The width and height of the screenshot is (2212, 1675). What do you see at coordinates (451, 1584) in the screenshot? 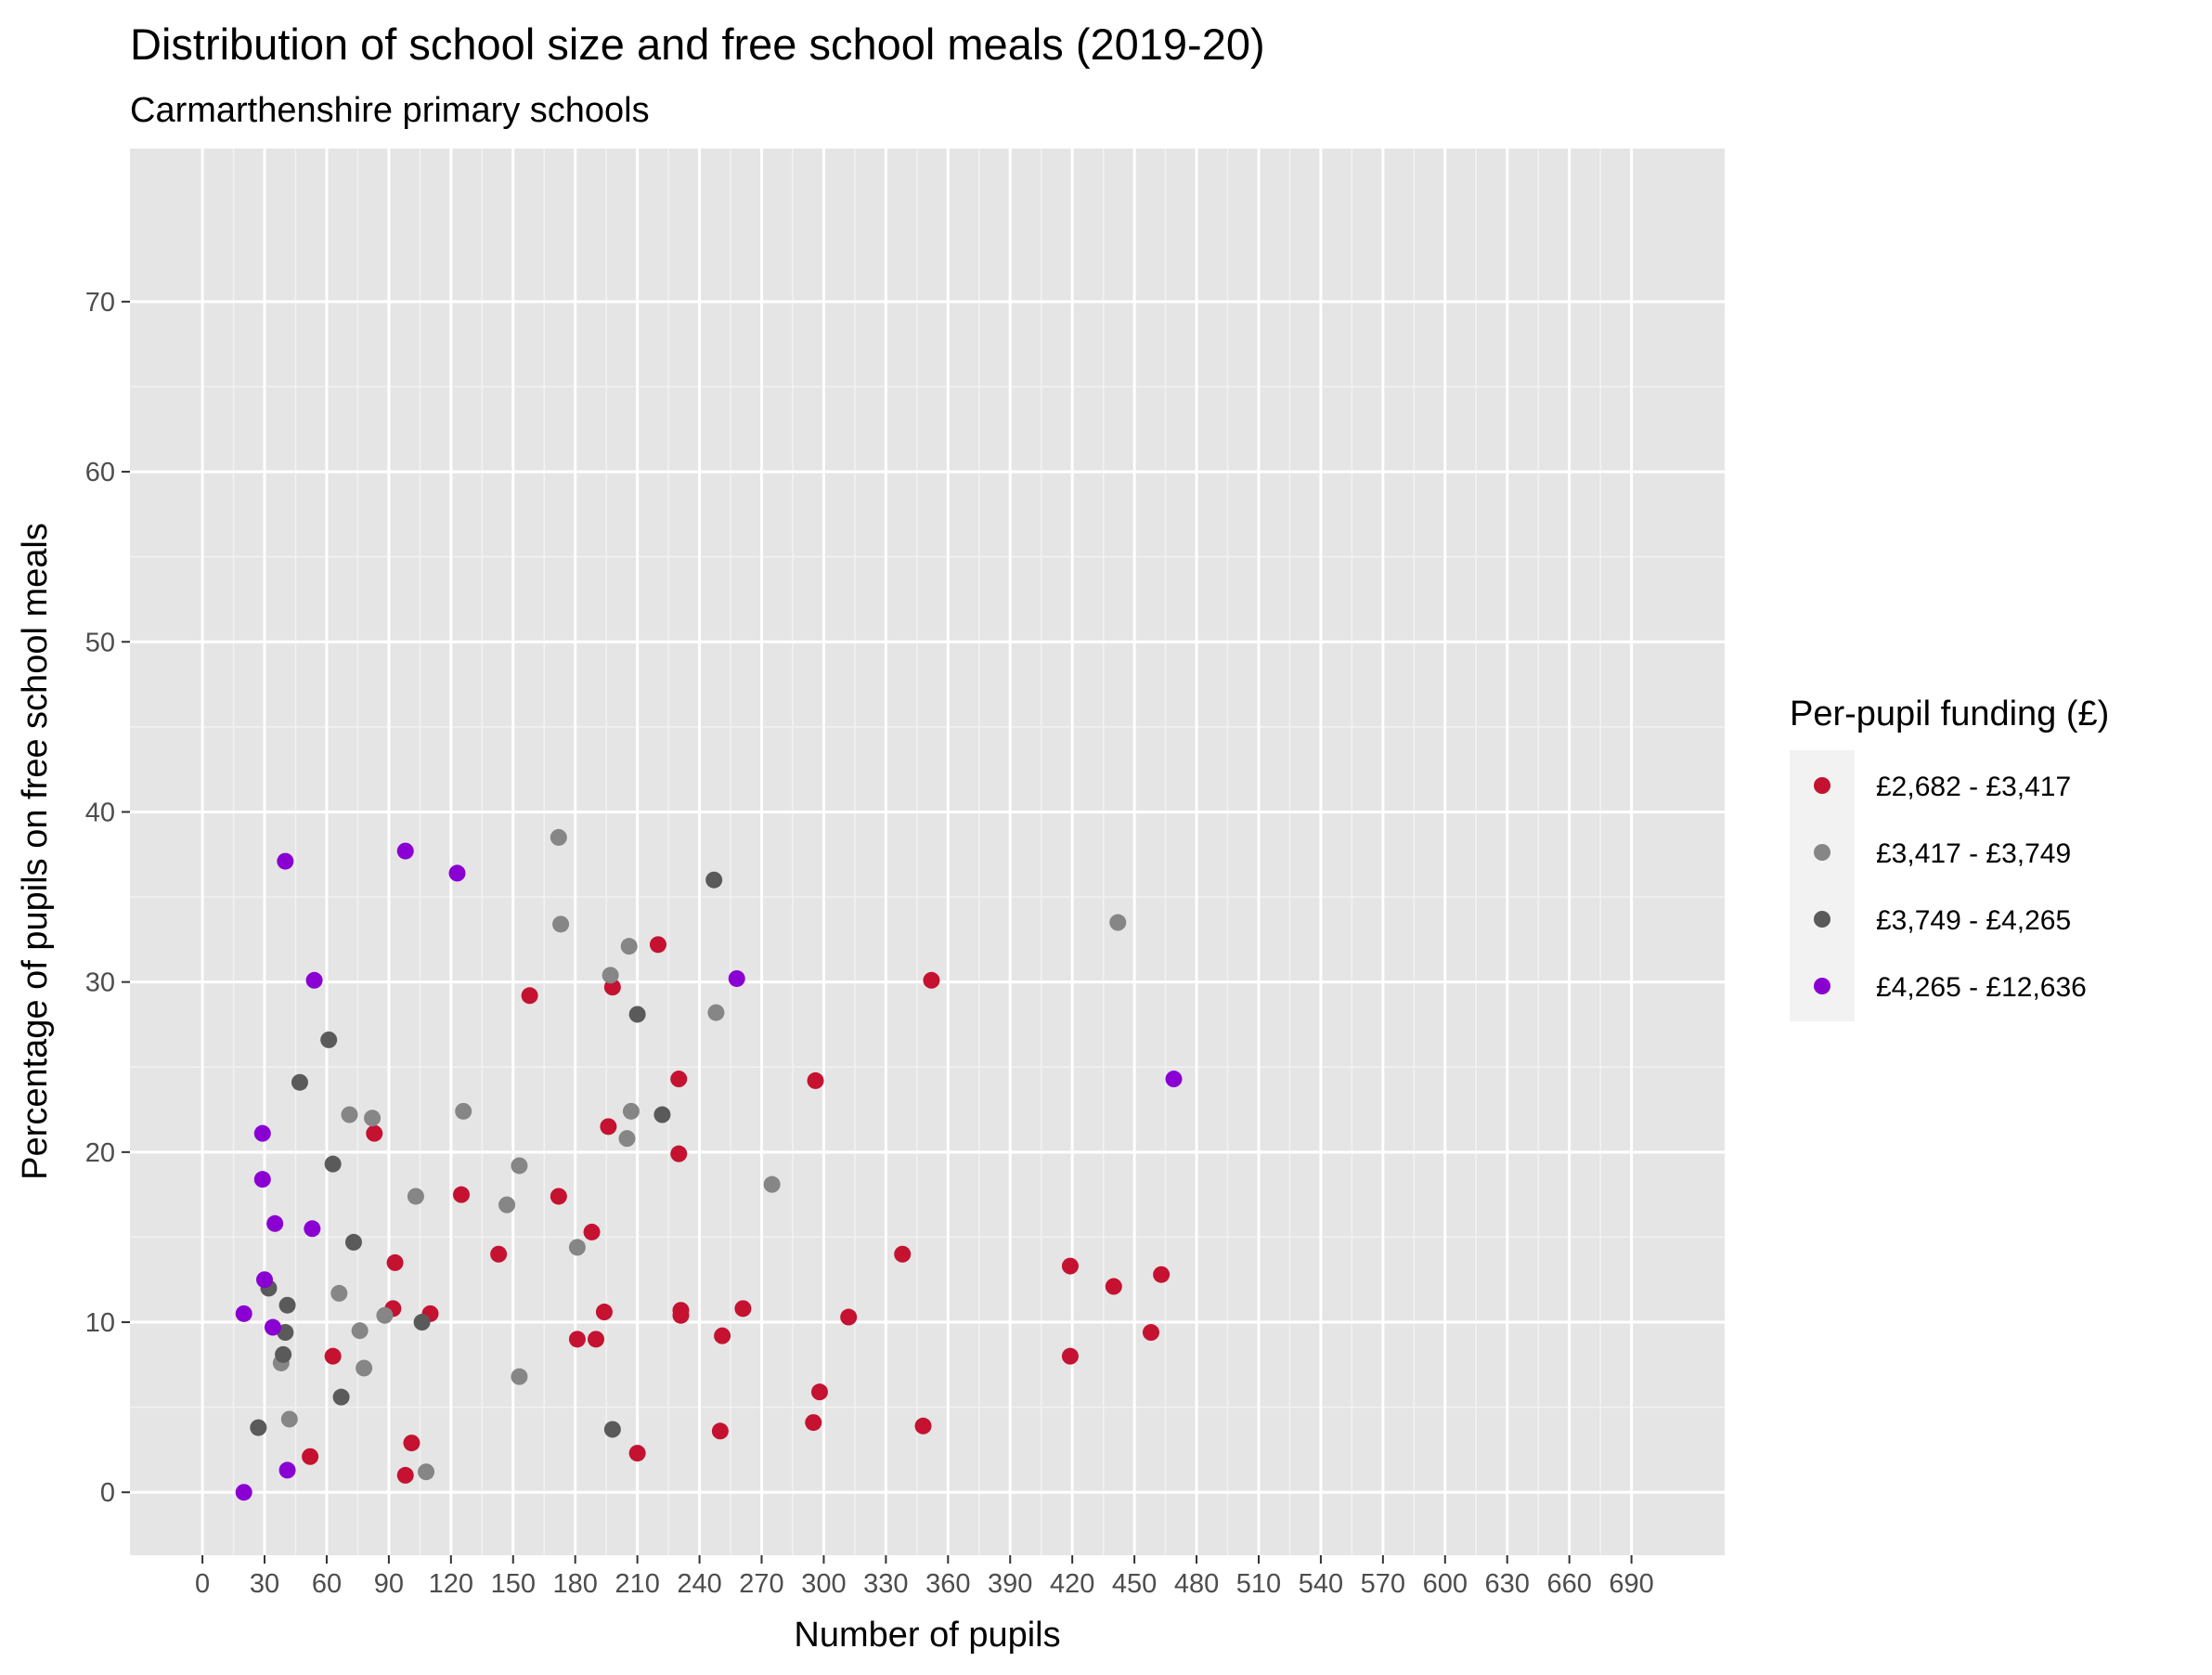
I see `x-tick-label: 120` at bounding box center [451, 1584].